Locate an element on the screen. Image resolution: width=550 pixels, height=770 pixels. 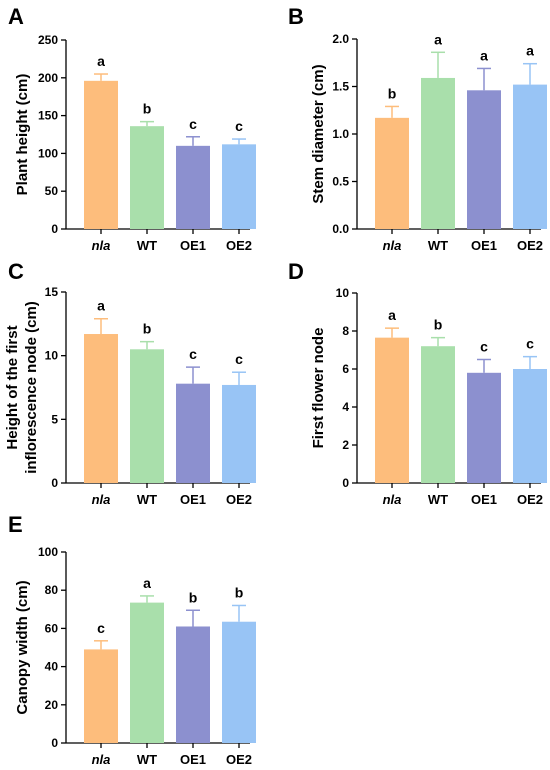
y-axis-label-line1: Height of the first is located at coordinates (12, 387).